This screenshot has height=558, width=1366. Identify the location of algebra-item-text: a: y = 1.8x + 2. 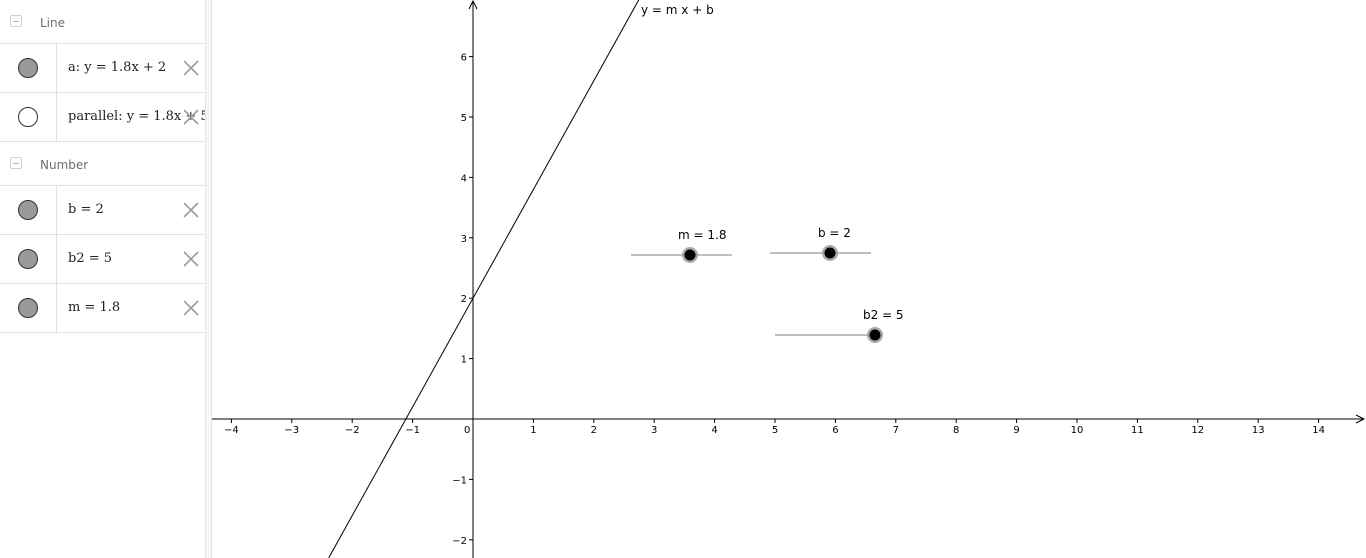
(117, 67).